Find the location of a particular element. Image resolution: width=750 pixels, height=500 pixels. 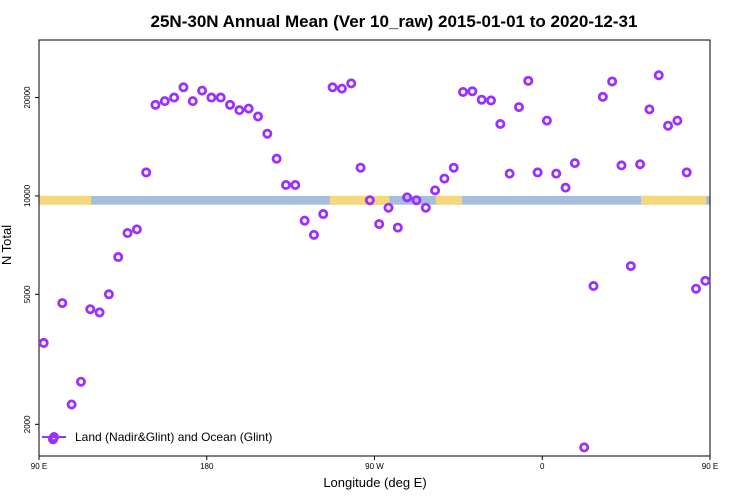

x-tick-label: 90 W is located at coordinates (374, 466).